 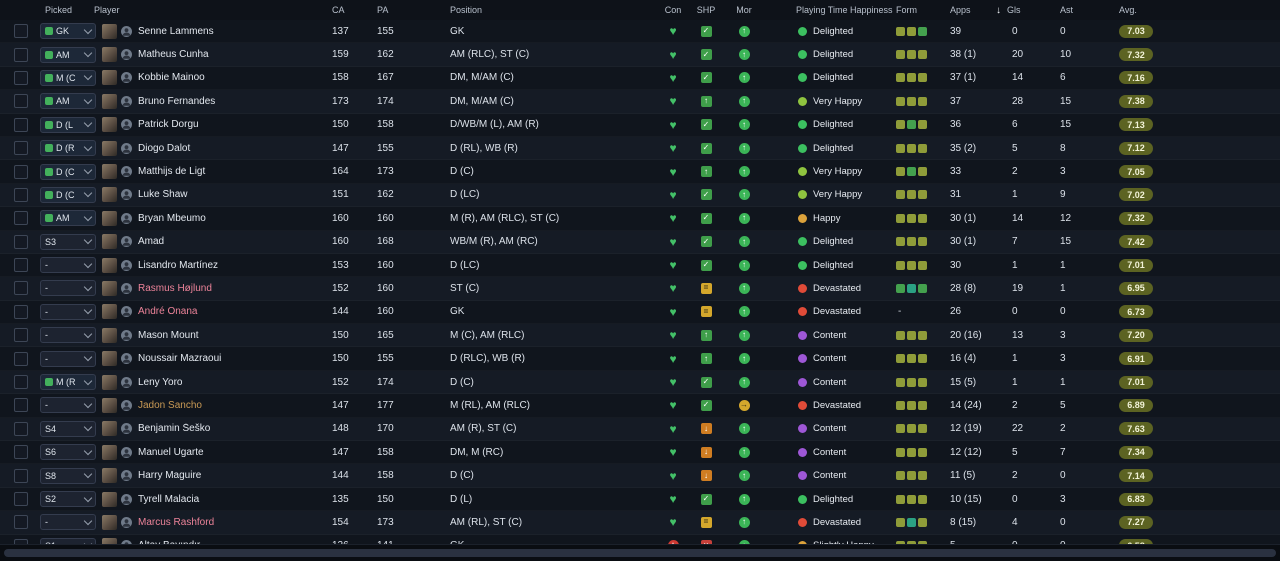 I want to click on col-header-playing-time-happiness: Playing Time Happiness, so click(x=844, y=10).